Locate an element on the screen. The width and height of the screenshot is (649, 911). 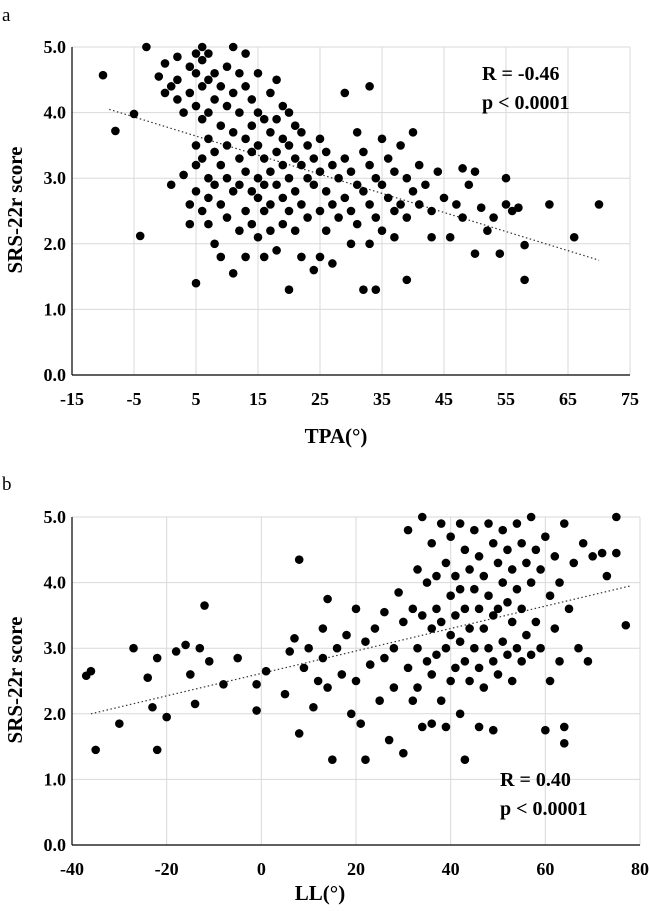
x-tick-labels-a: -15 -5 5 15 25 35 45 55 65 75 is located at coordinates (349, 399).